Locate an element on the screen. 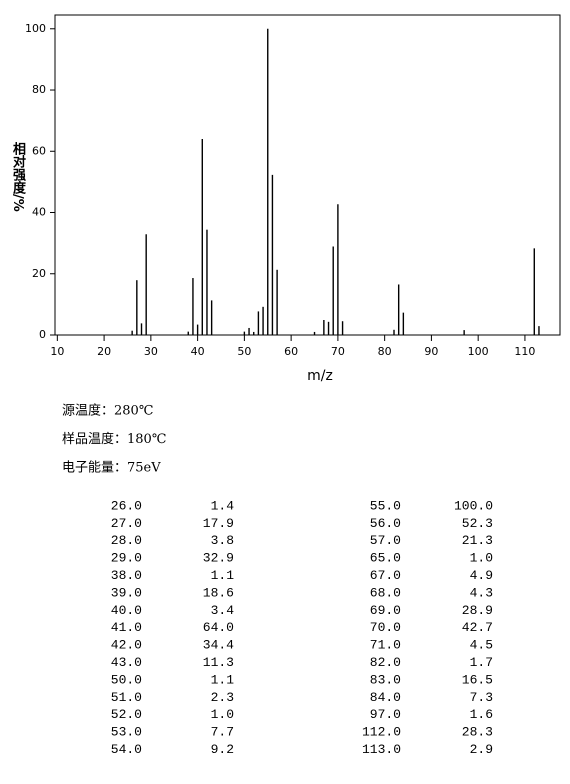 This screenshot has height=784, width=570. table-intensity: 17.9 is located at coordinates (218, 523).